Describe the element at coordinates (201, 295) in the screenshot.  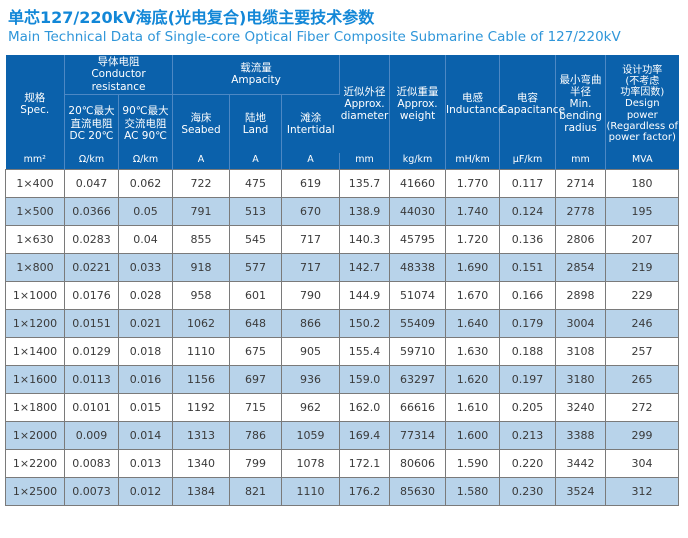
I see `value-cell: 958` at that location.